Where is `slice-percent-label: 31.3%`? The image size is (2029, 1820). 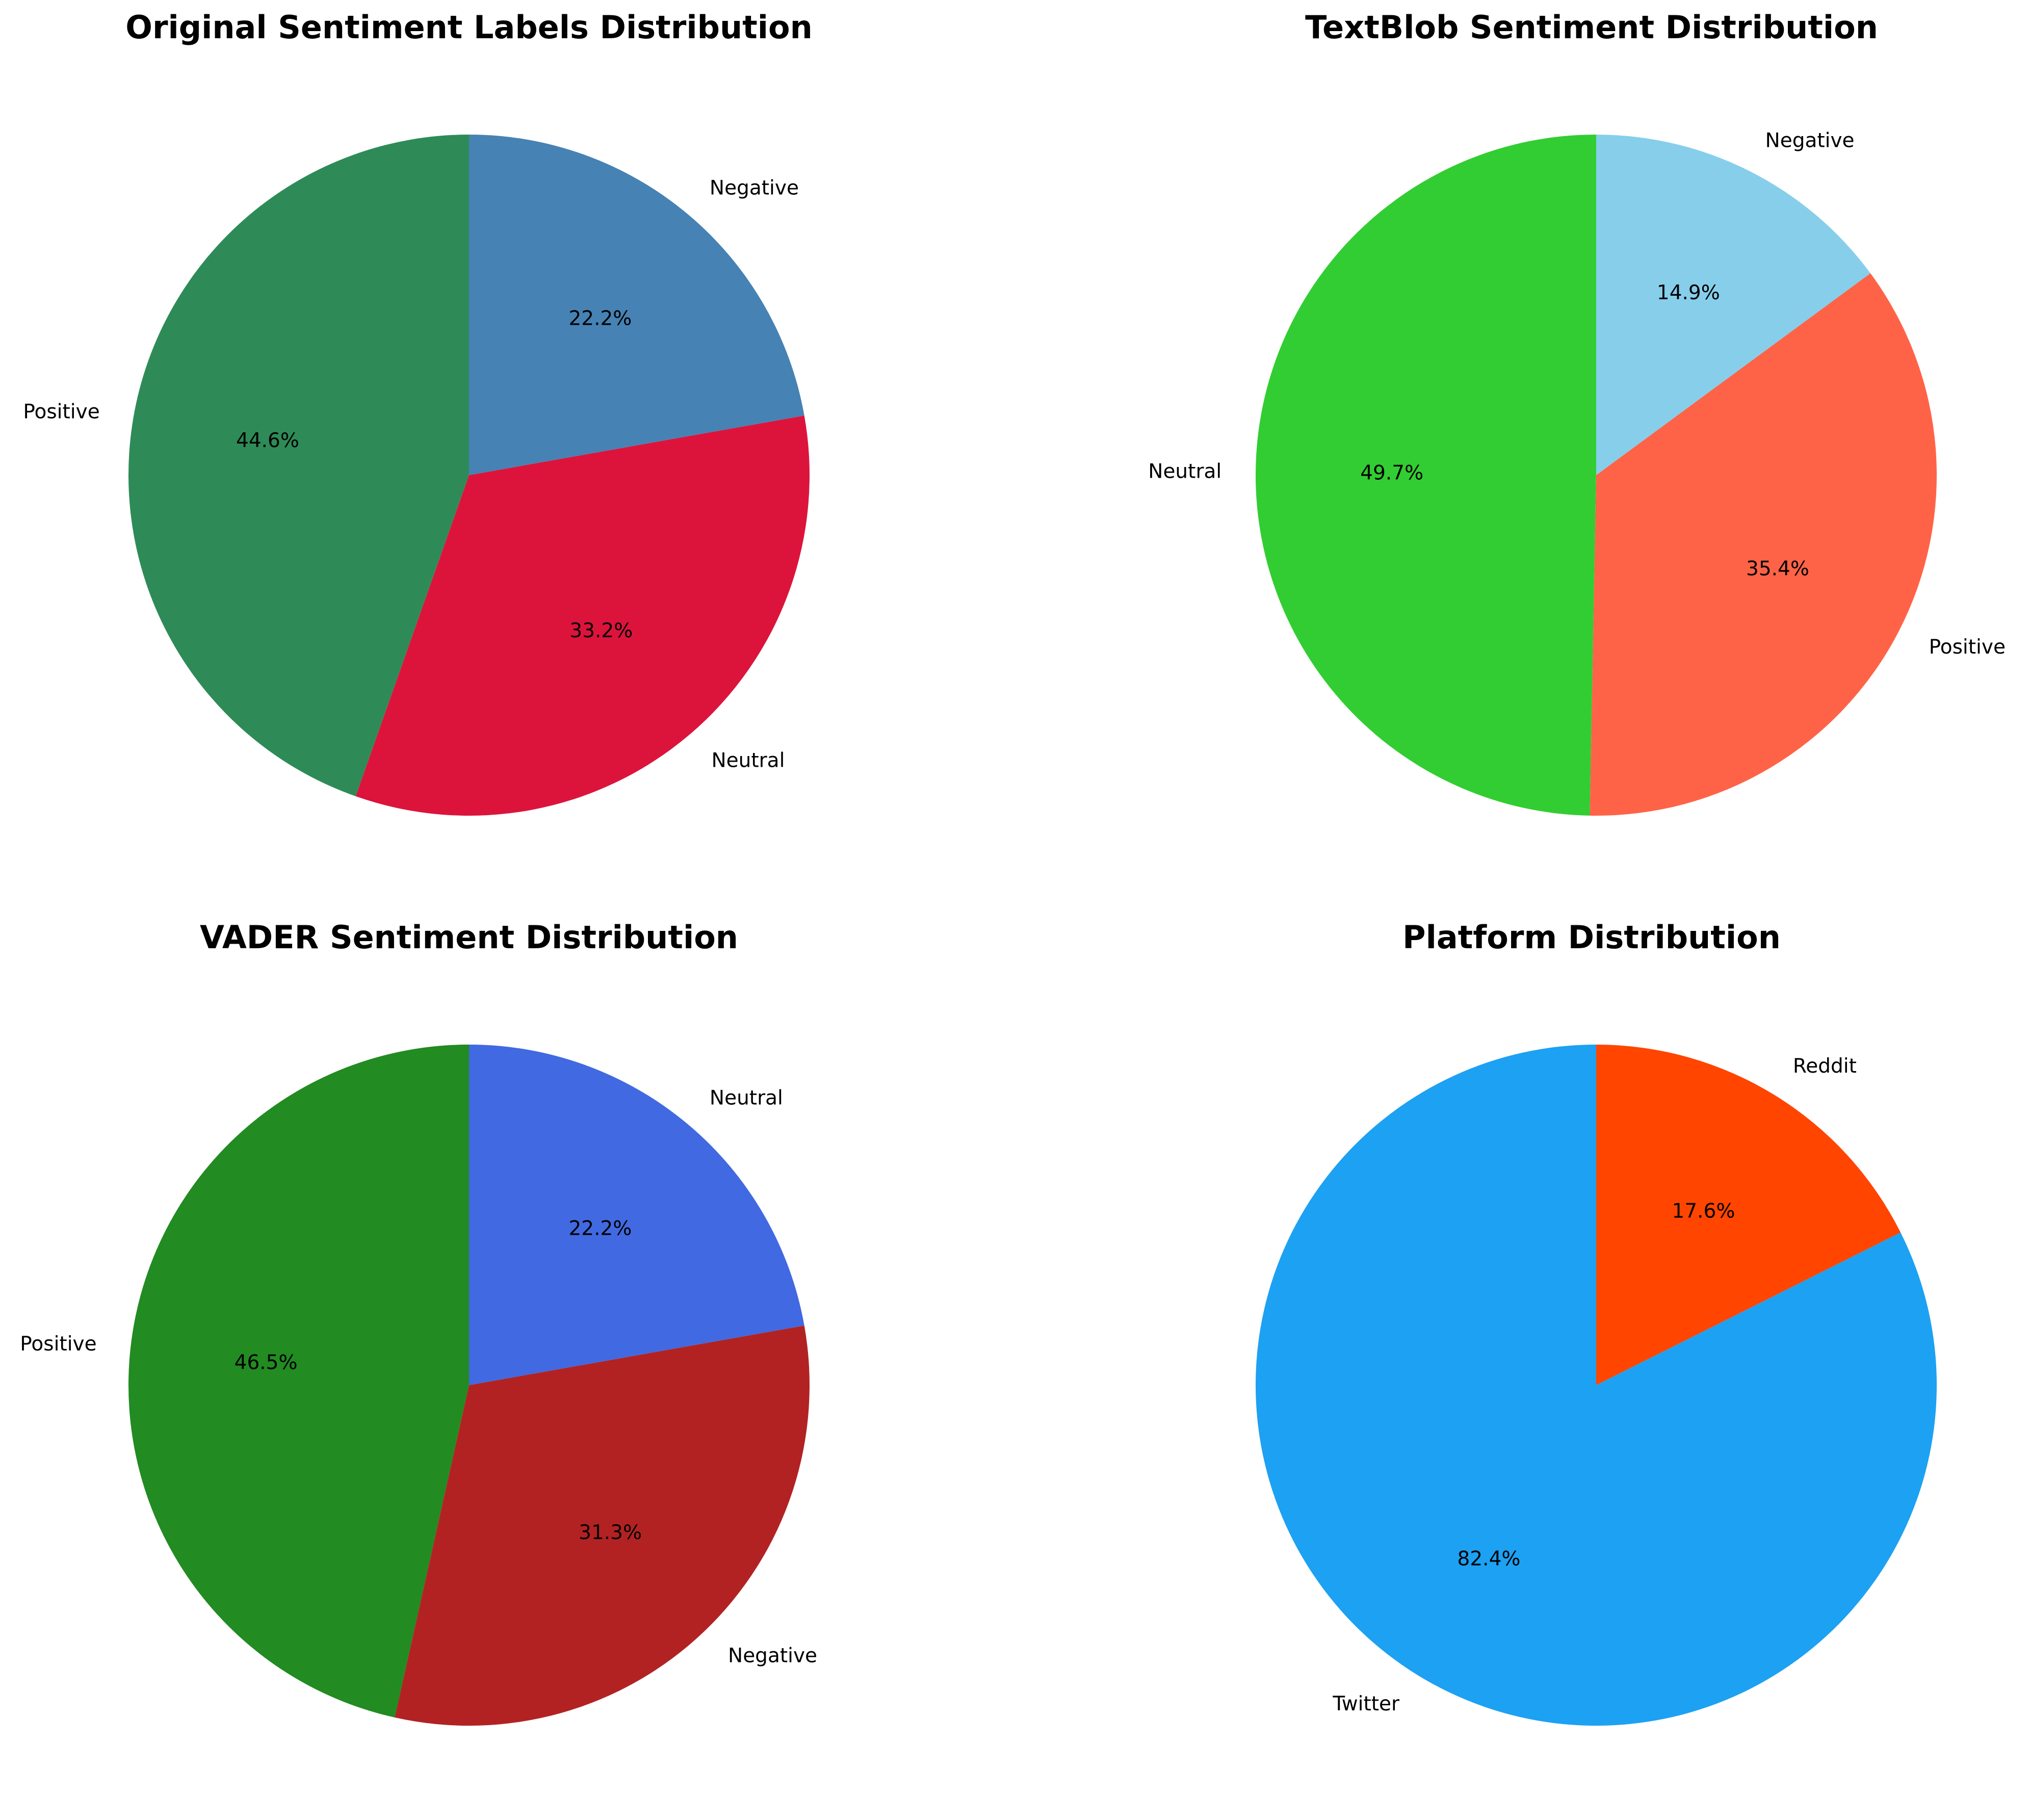
slice-percent-label: 31.3% is located at coordinates (610, 1532).